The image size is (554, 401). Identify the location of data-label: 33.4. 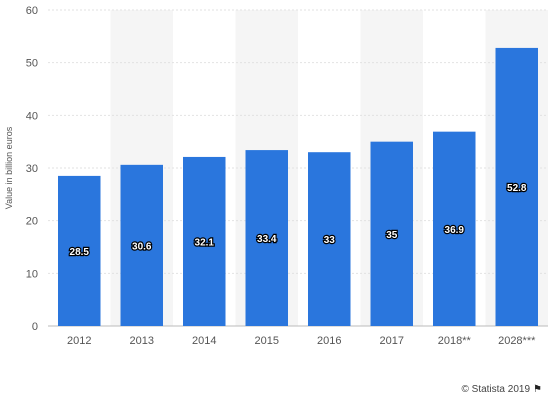
(267, 239).